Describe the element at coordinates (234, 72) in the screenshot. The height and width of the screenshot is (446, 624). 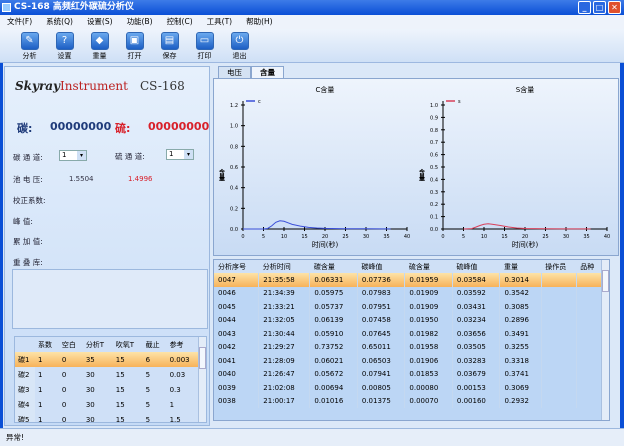
I see `tab-0: 电压` at that location.